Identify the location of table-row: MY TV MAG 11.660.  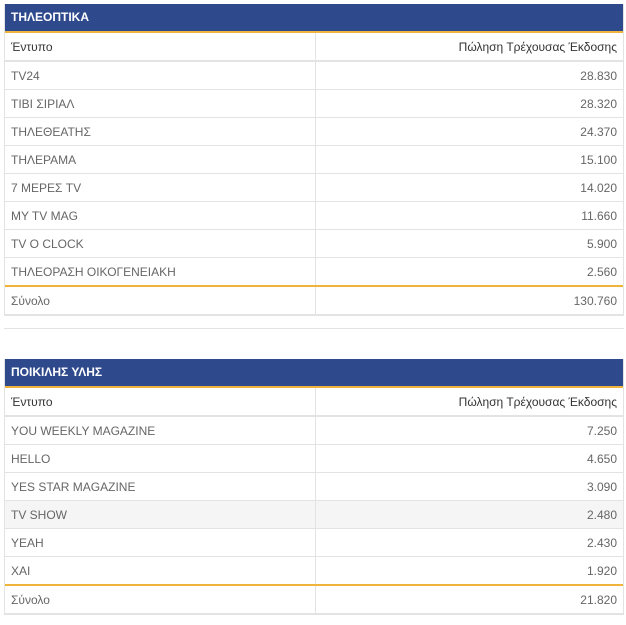
(314, 215).